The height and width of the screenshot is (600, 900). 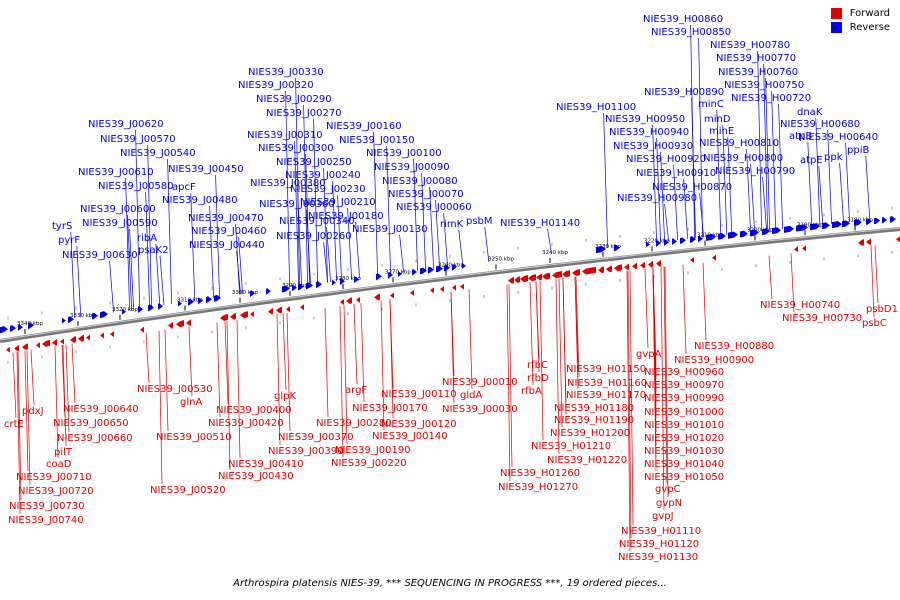 What do you see at coordinates (256, 476) in the screenshot?
I see `forward-gene-label: NIES39_J00430` at bounding box center [256, 476].